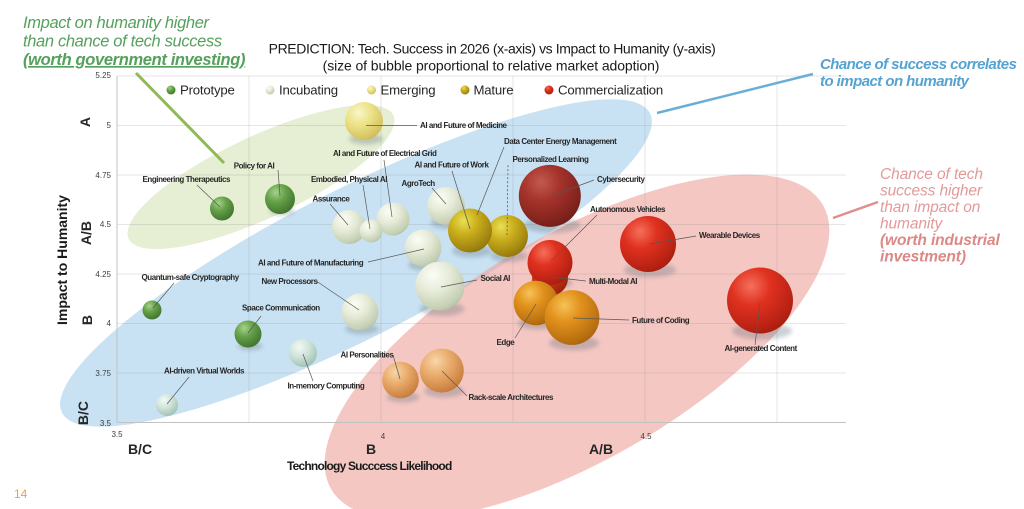 This screenshot has width=1024, height=509. What do you see at coordinates (923, 257) in the screenshot?
I see `svg-text: investment)` at bounding box center [923, 257].